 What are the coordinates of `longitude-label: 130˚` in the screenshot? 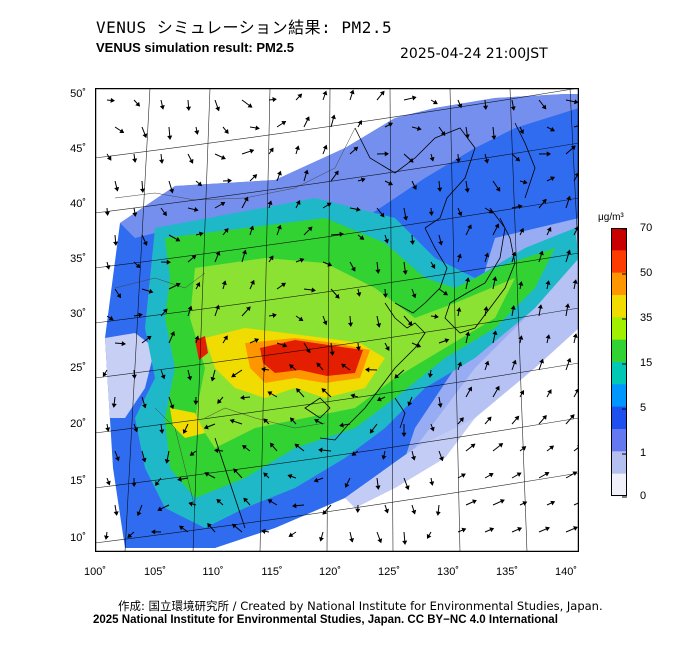 It's located at (448, 572).